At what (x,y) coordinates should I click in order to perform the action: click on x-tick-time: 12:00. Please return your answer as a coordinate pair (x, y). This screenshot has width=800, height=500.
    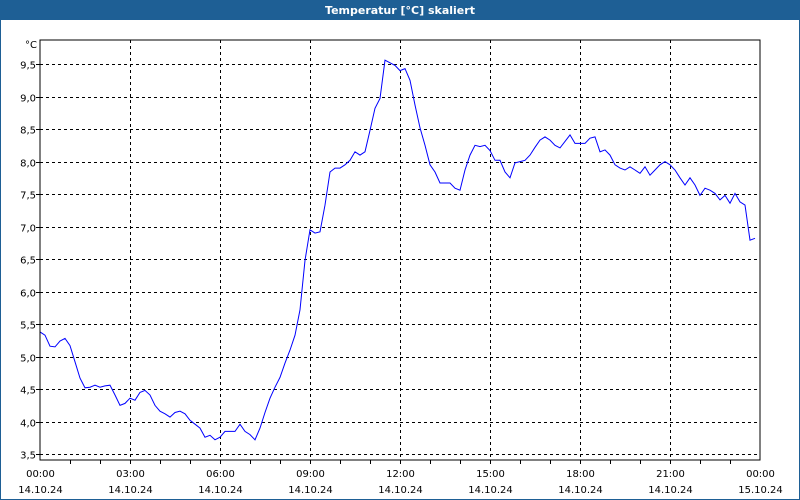
    Looking at the image, I should click on (400, 474).